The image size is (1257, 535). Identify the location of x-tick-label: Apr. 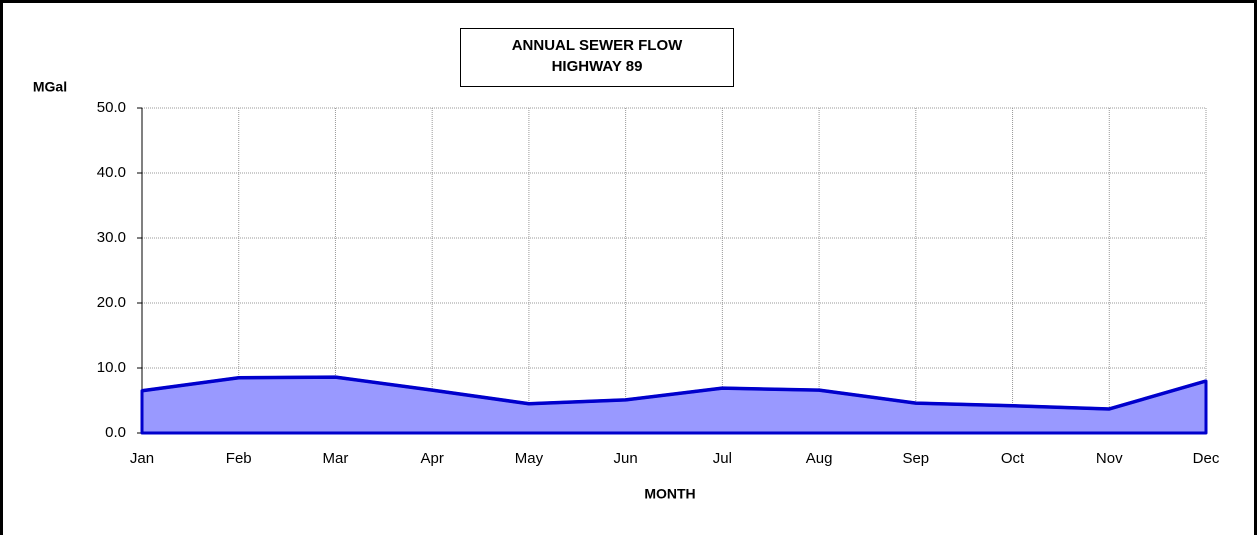
(432, 458).